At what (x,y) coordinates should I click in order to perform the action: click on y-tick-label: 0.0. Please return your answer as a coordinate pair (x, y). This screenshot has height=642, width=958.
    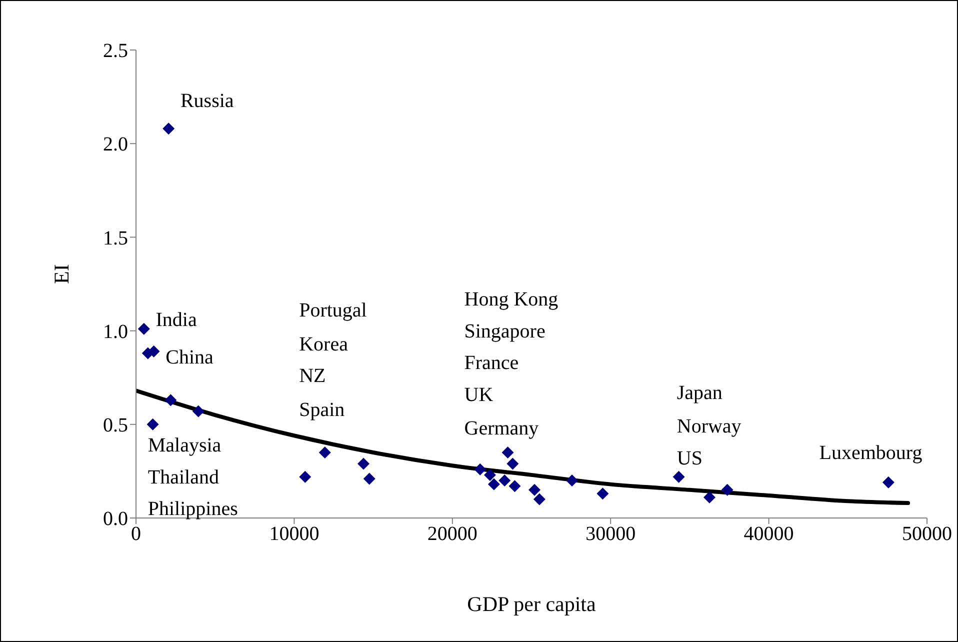
    Looking at the image, I should click on (115, 519).